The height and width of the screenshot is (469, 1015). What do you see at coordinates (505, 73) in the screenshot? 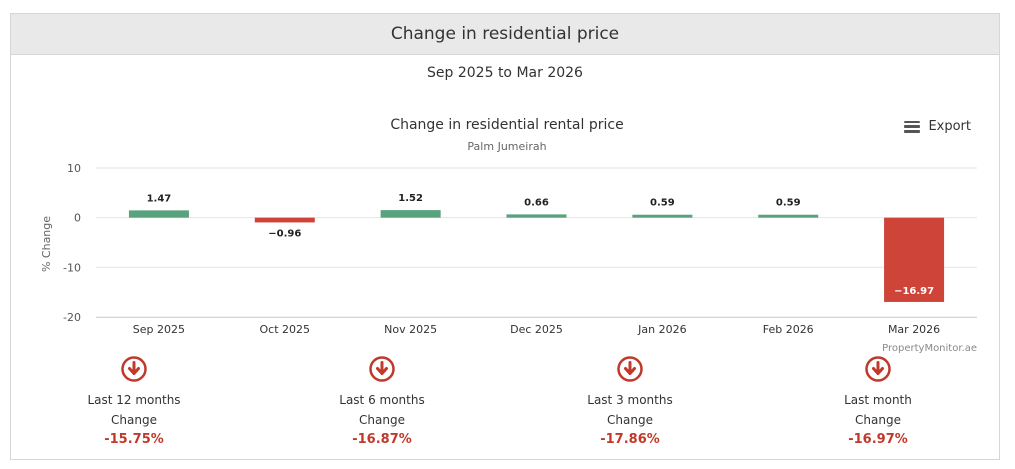
I see `period-range: Sep 2025 to Mar 2026` at bounding box center [505, 73].